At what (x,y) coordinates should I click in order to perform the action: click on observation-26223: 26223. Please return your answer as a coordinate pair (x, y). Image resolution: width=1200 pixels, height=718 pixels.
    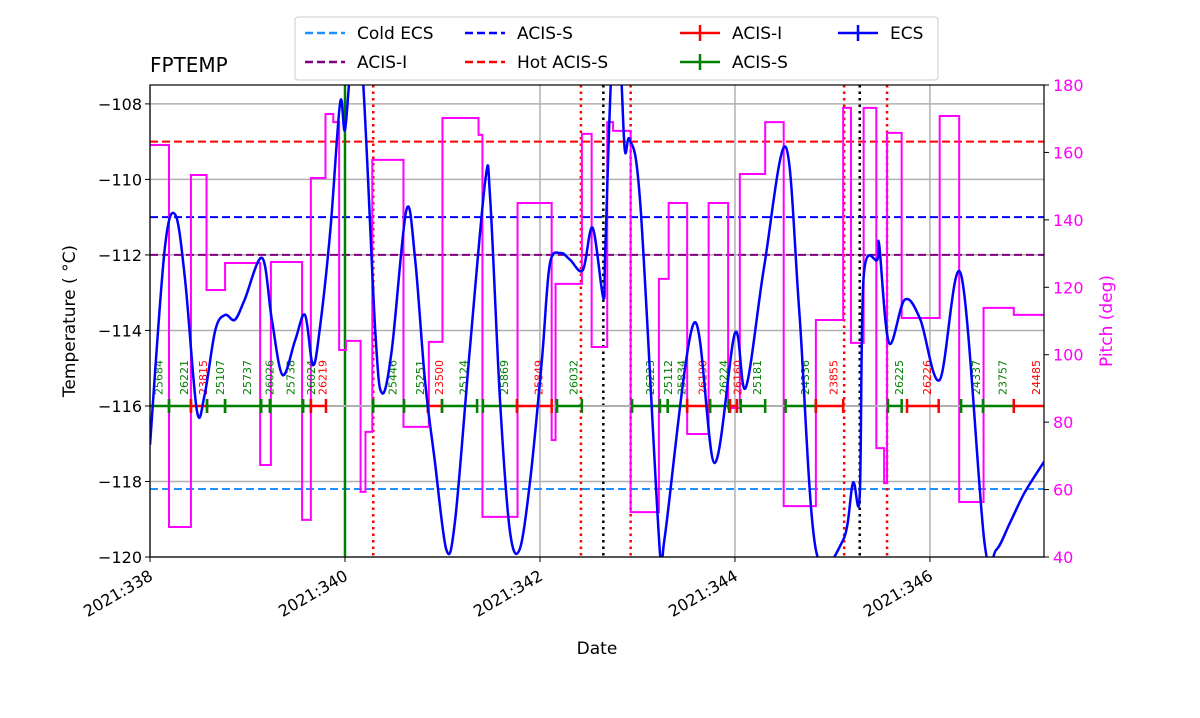
    Looking at the image, I should click on (646, 386).